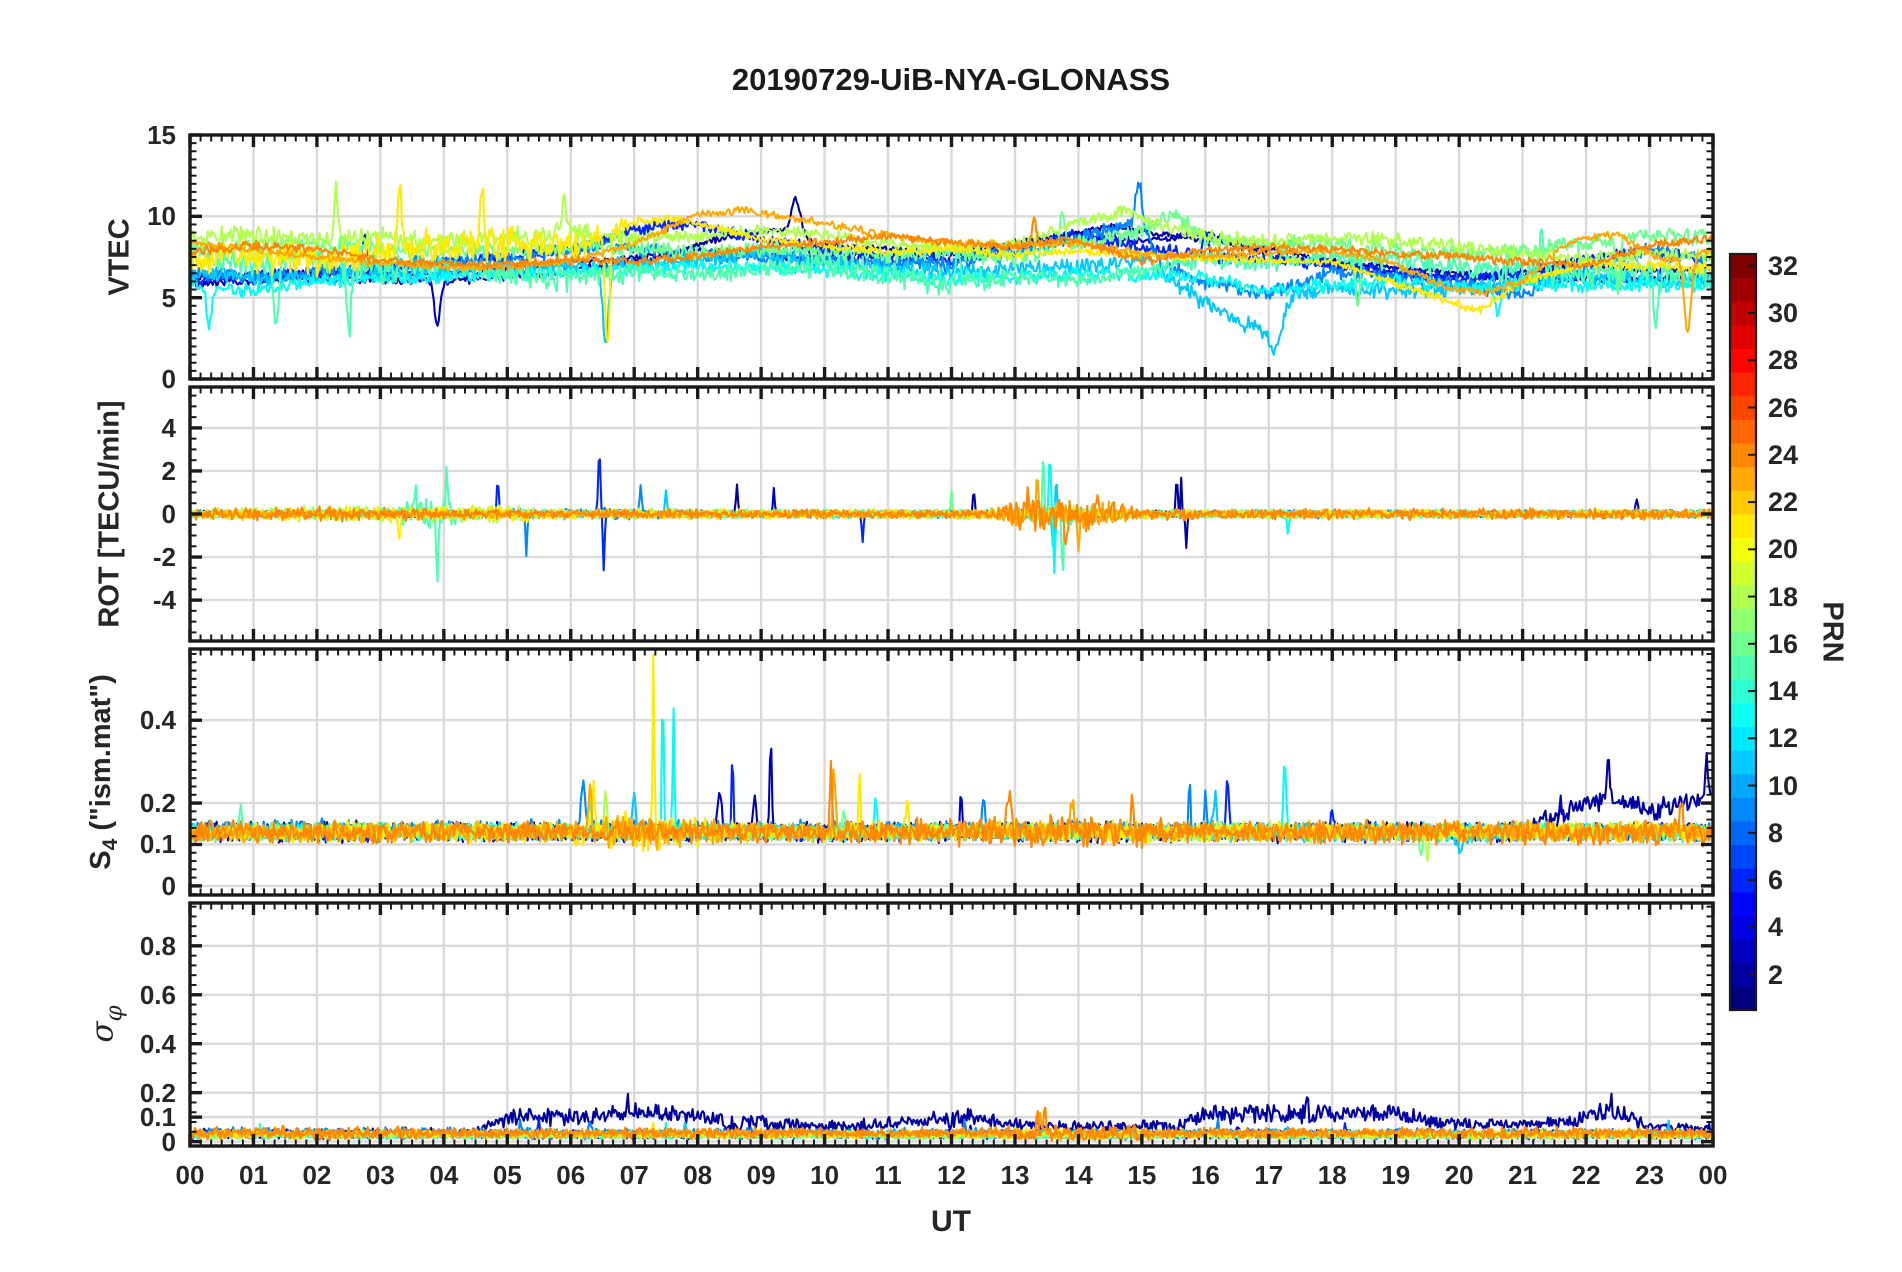  I want to click on colorbar-tick-label: 4, so click(1776, 927).